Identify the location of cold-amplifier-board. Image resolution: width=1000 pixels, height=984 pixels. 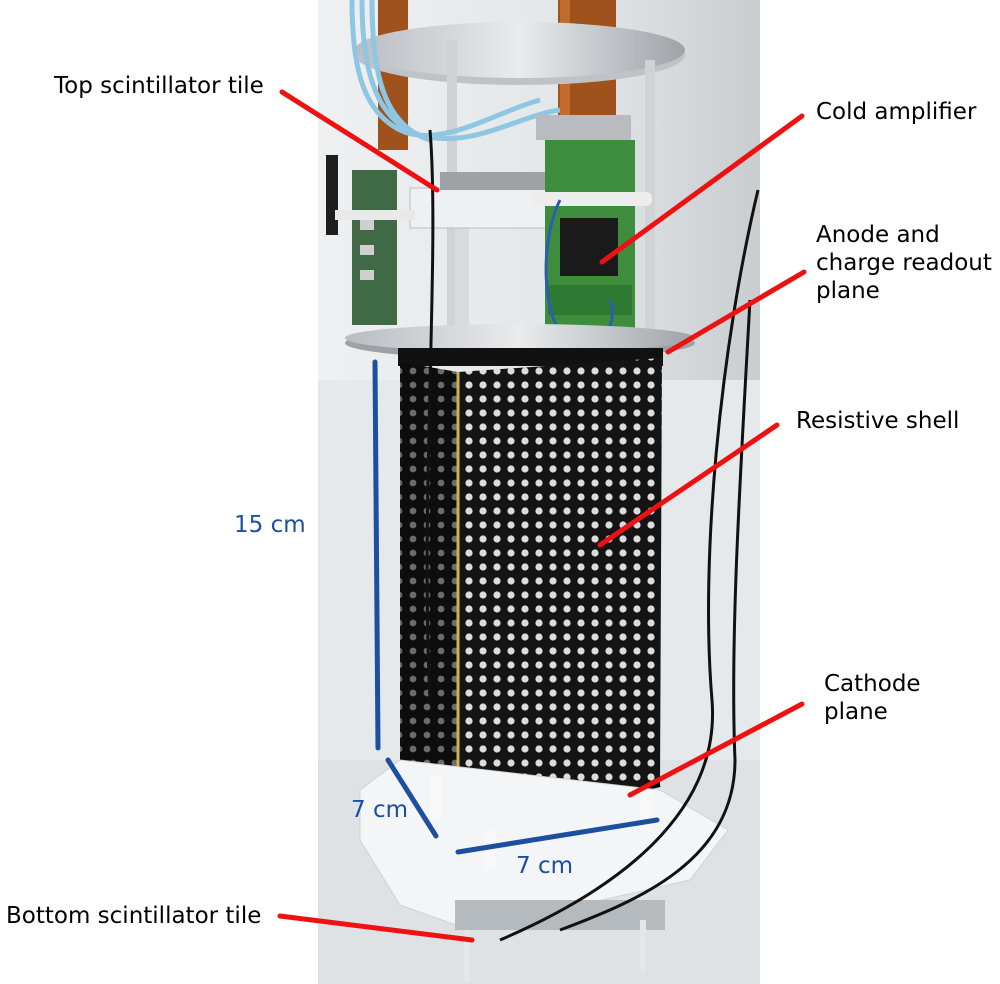
(592, 232).